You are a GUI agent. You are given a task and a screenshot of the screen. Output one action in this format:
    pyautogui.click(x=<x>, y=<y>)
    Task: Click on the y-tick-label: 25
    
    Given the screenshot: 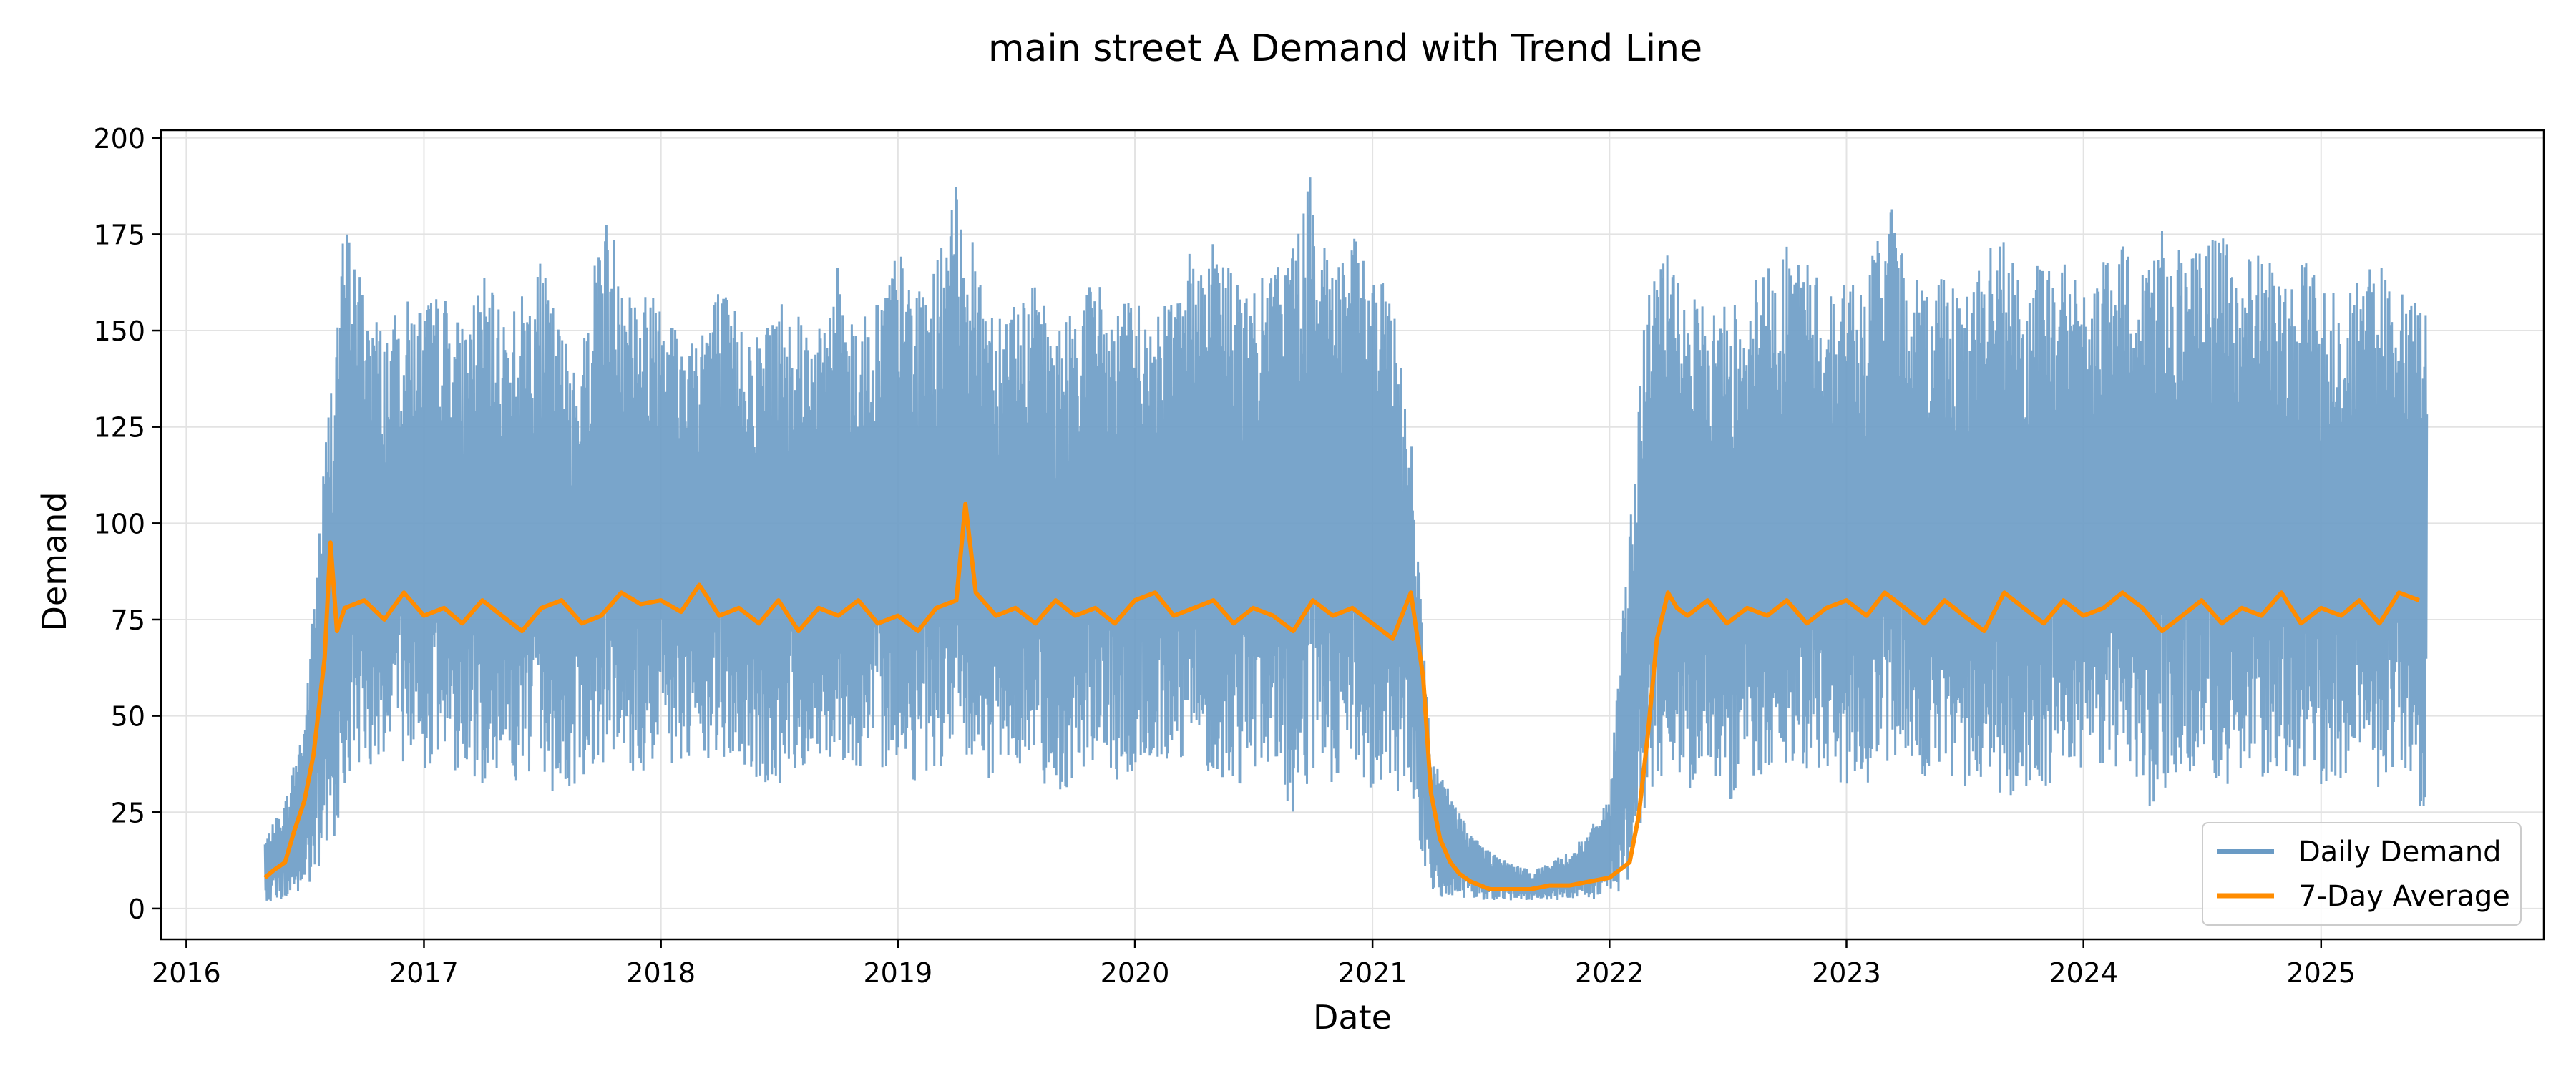 What is the action you would take?
    pyautogui.click(x=128, y=812)
    